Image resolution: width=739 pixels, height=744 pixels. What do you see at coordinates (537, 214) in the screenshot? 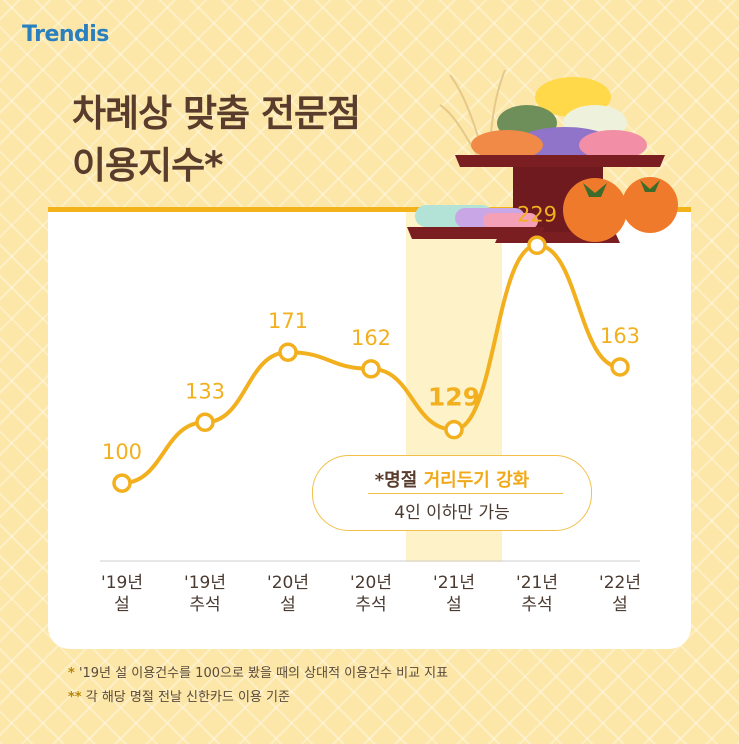
I see `value-label: 229` at bounding box center [537, 214].